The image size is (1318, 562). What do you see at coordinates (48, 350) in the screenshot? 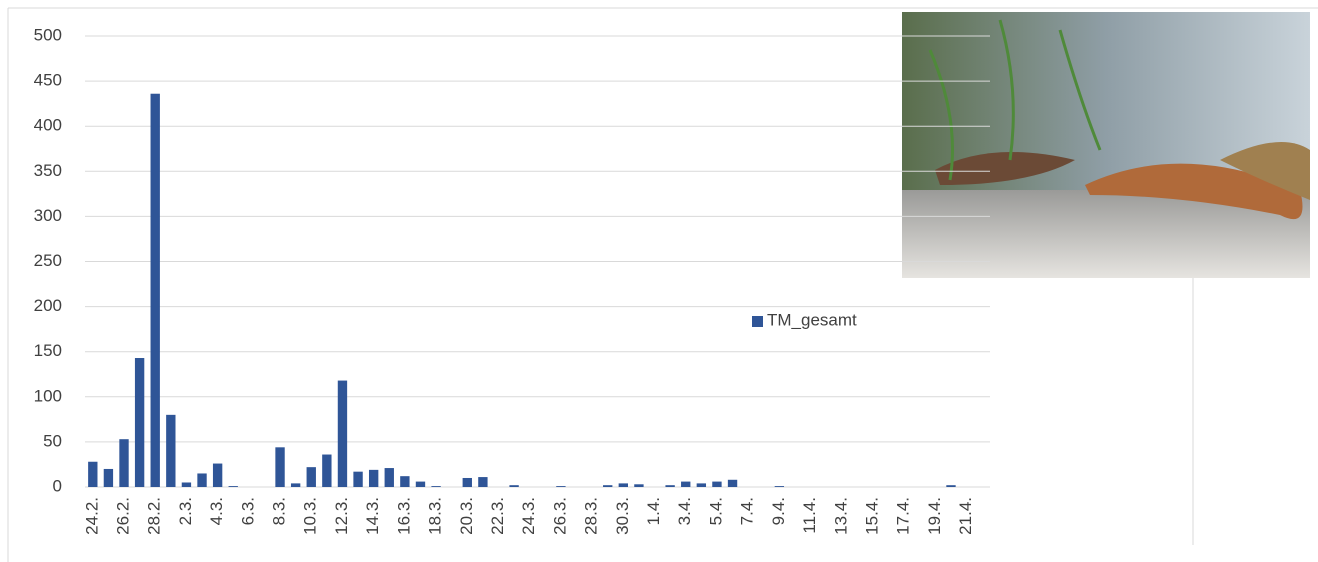
I see `y-tick-label: 150` at bounding box center [48, 350].